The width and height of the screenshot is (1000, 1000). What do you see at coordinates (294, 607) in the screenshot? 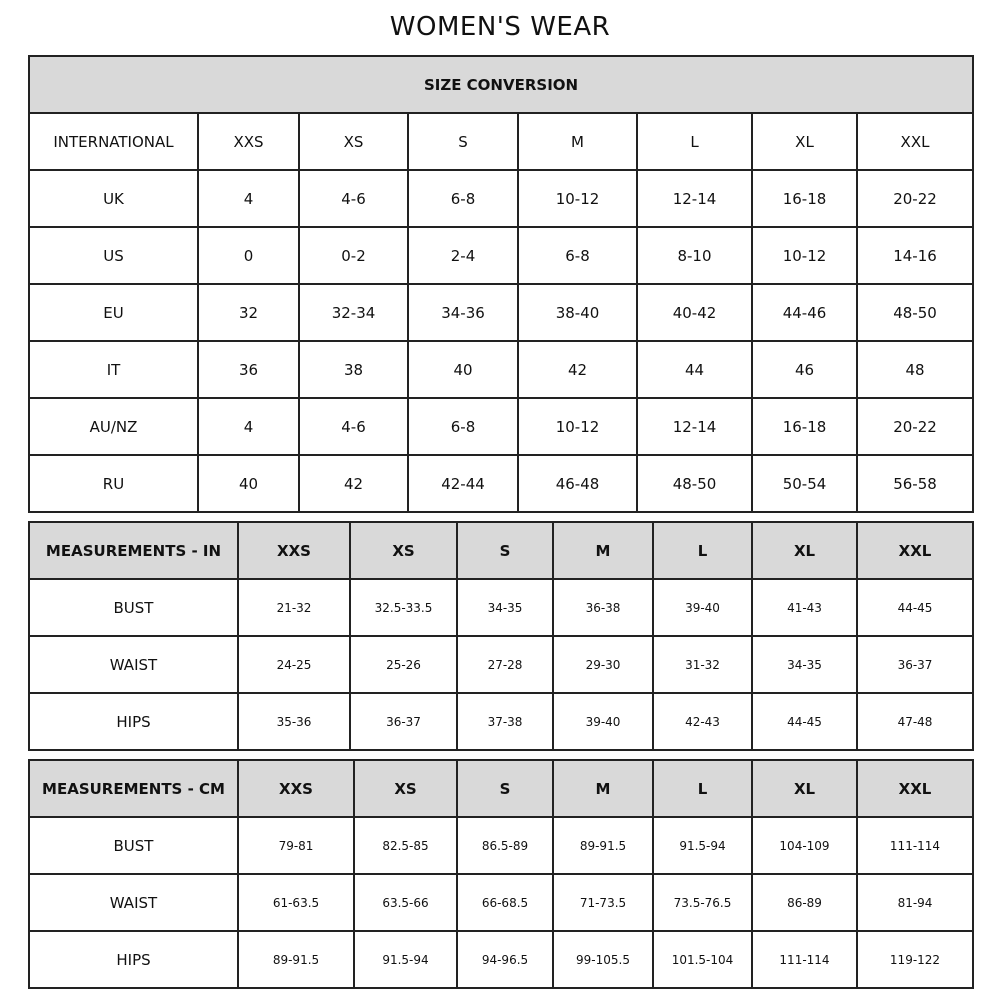
I see `measurement-cell: 21-32` at bounding box center [294, 607].